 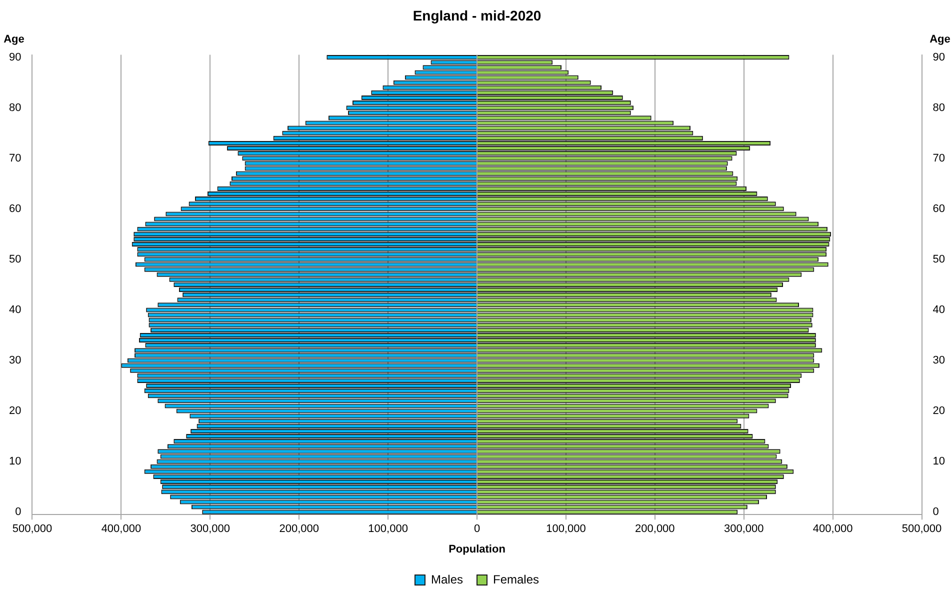 I want to click on x-axis-title: Population, so click(x=477, y=549).